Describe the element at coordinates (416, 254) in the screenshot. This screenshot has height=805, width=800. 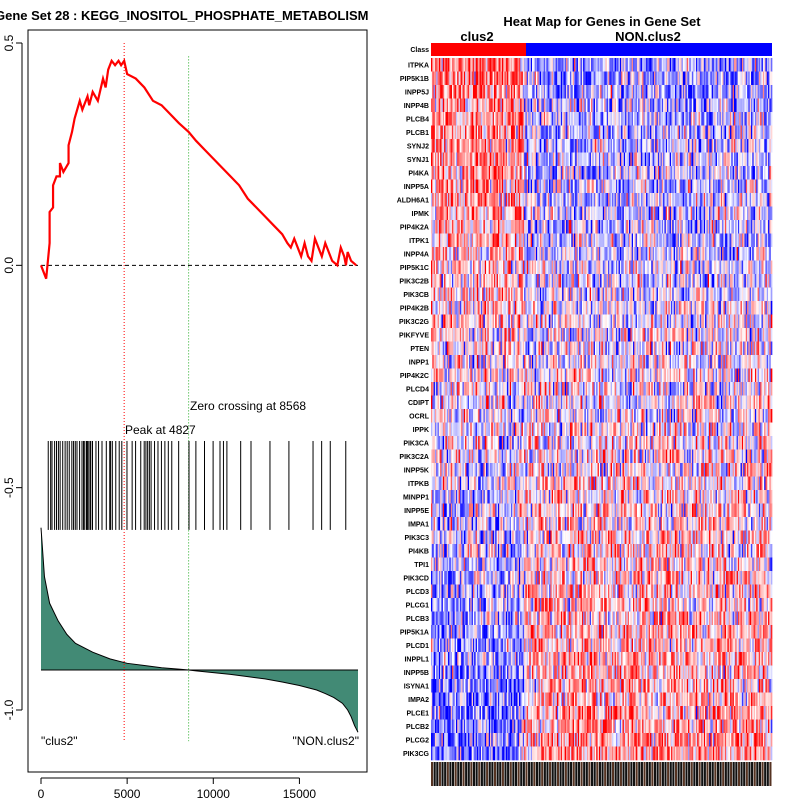
I see `heatmap-gene-label: INPP4A` at that location.